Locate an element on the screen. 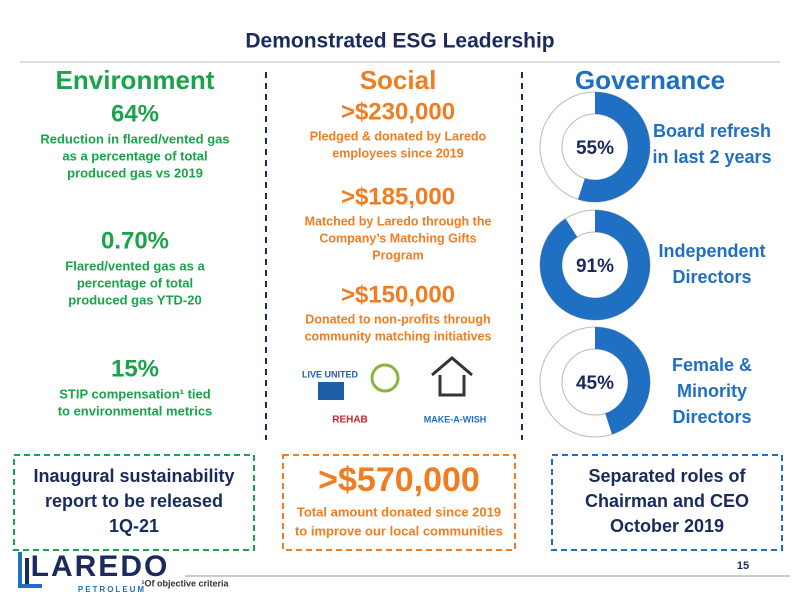 Image resolution: width=800 pixels, height=600 pixels. box-text: 1Q-21 is located at coordinates (134, 526).